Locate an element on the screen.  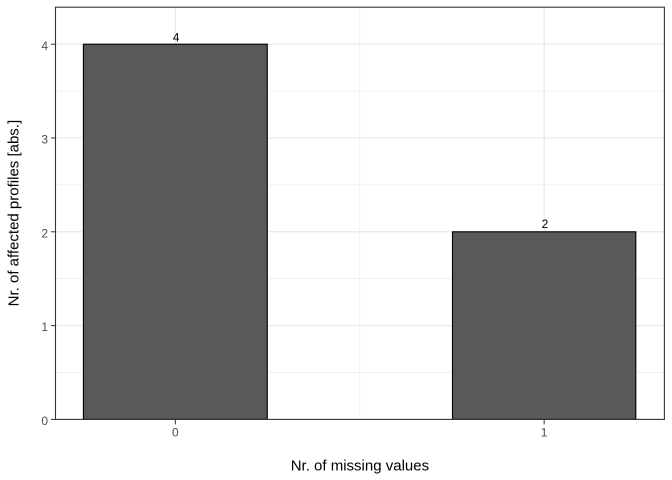
svg-text:Nr. of affected profiles [abs.: Nr. of affected profiles [abs.] is located at coordinates (14, 213).